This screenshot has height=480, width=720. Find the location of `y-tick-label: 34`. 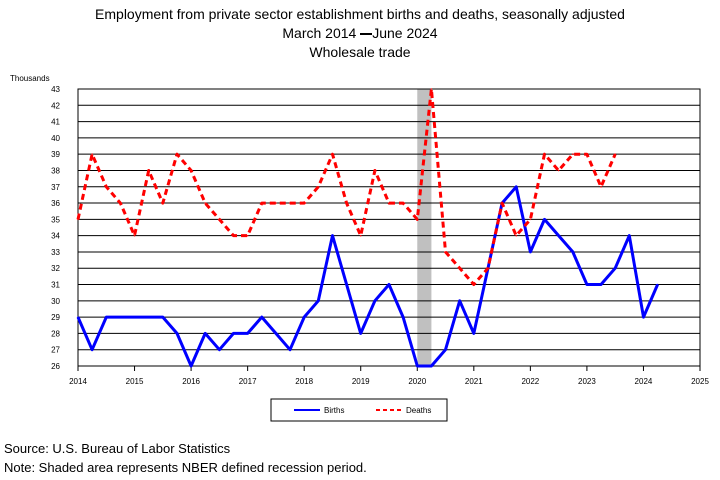

y-tick-label: 34 is located at coordinates (55, 236).